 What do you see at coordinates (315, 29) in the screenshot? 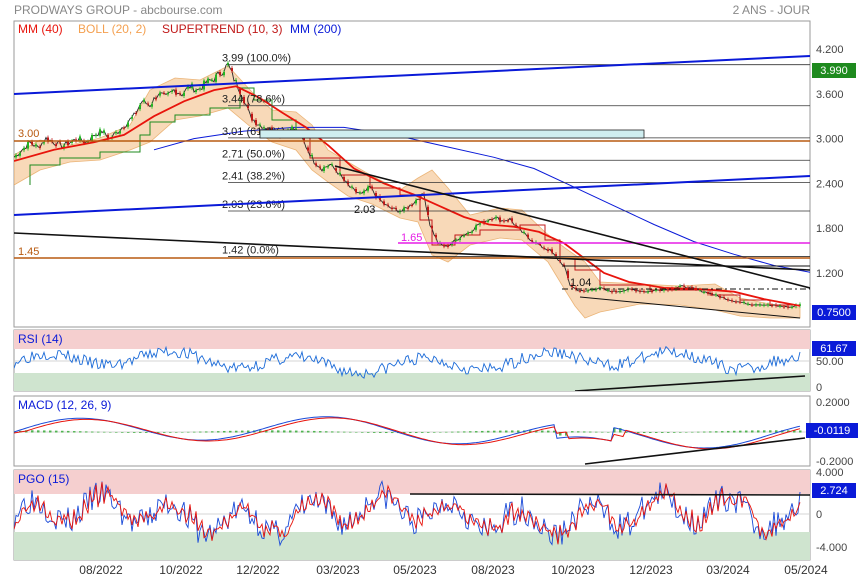
I see `legend-mm200: MM (200)` at bounding box center [315, 29].